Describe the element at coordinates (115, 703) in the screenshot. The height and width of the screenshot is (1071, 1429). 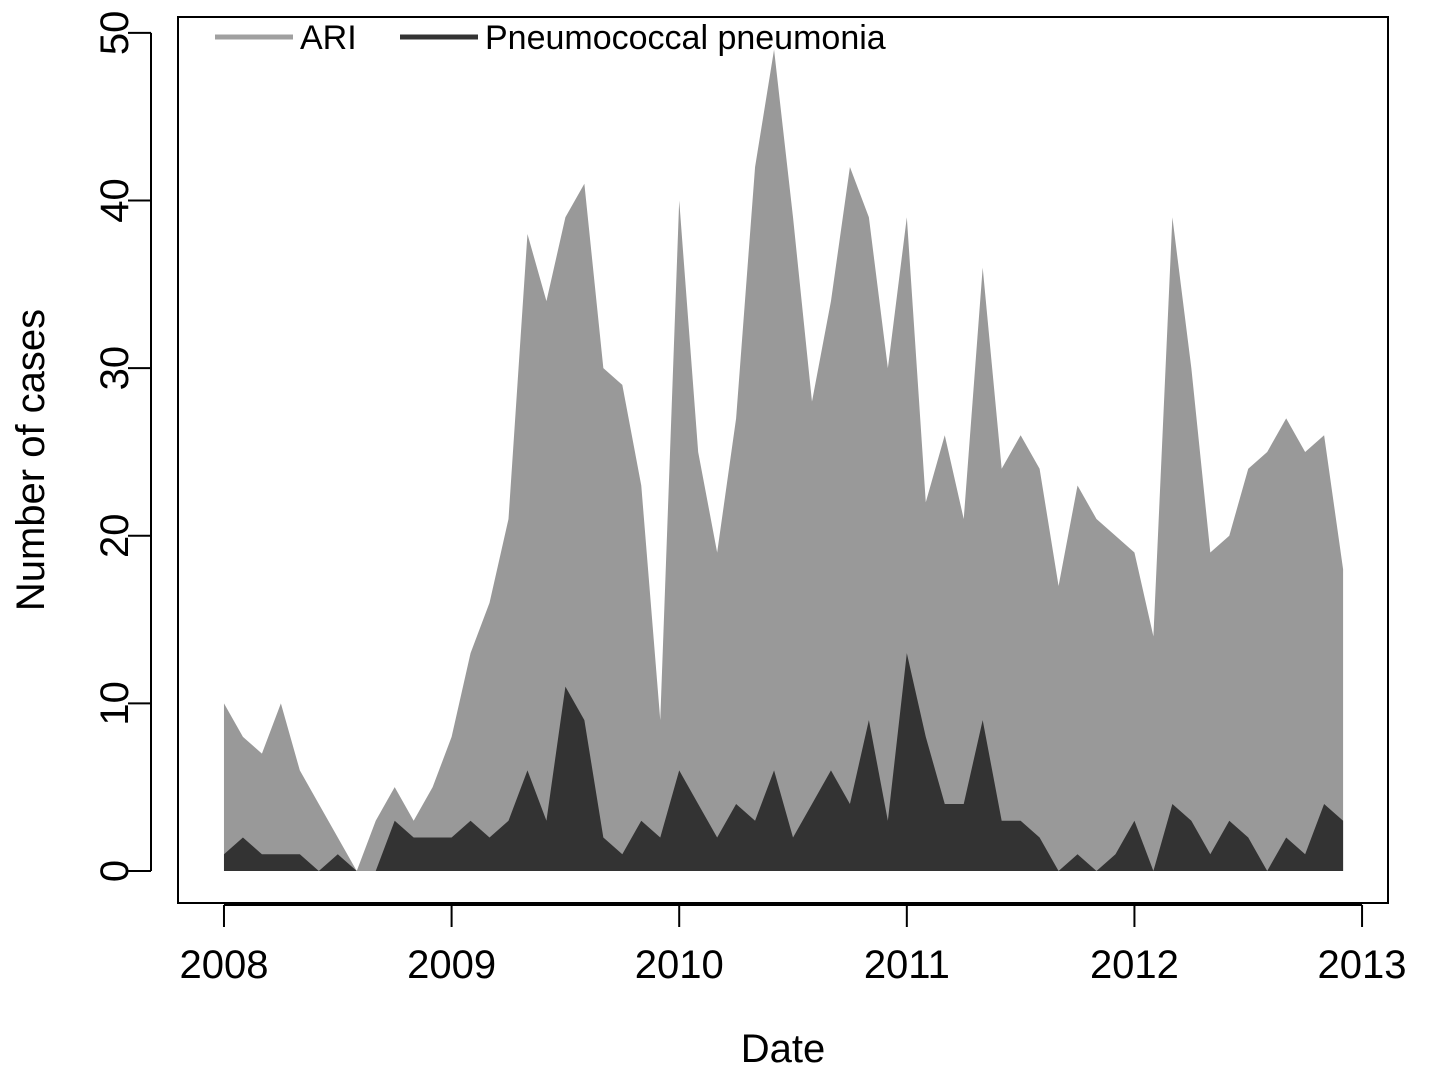
I see `y-tick-label: 10` at that location.